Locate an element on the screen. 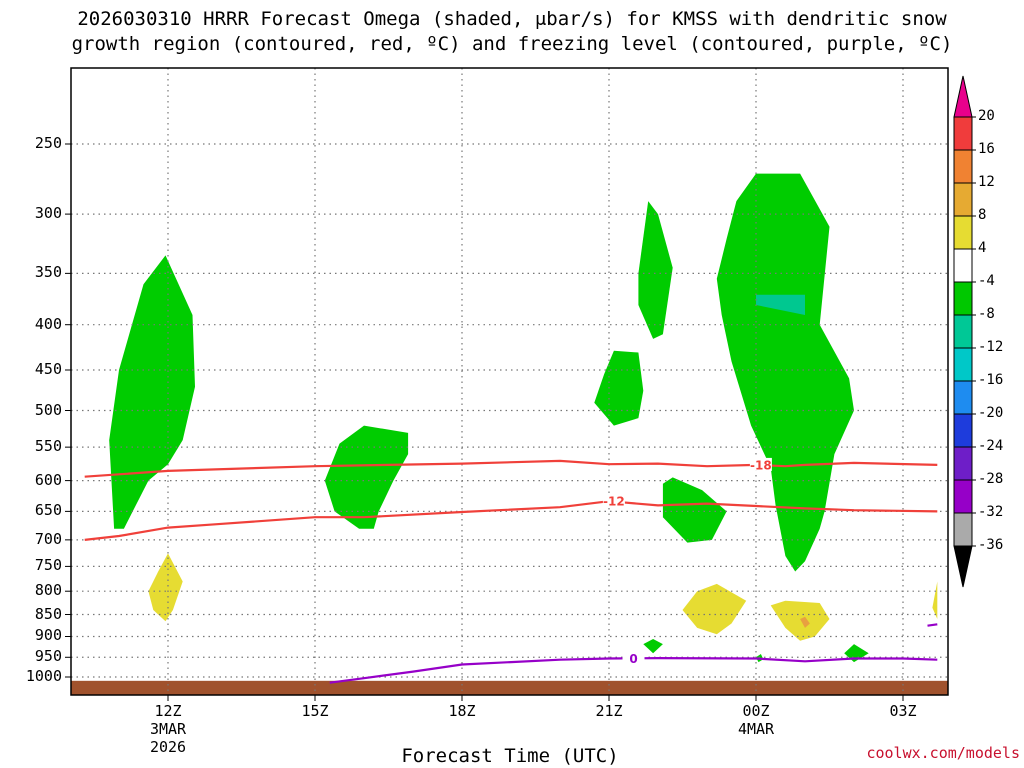  y-tick-label-1000: 1000 is located at coordinates (43, 676).